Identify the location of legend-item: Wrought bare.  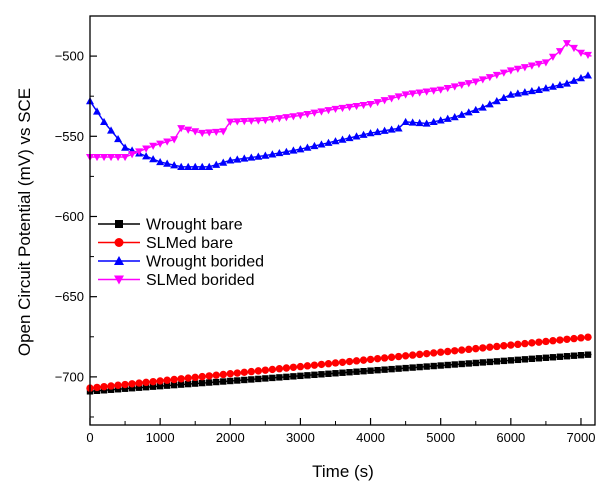
(170, 225).